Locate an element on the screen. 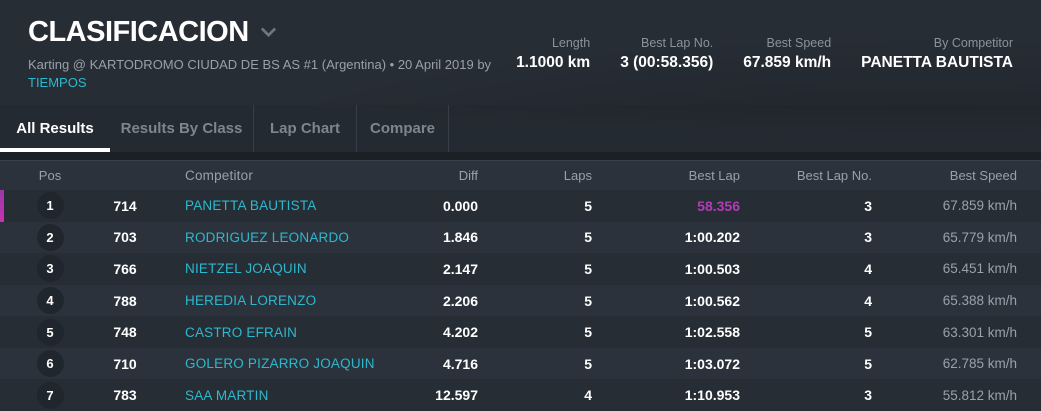  chevron-down-icon is located at coordinates (268, 29).